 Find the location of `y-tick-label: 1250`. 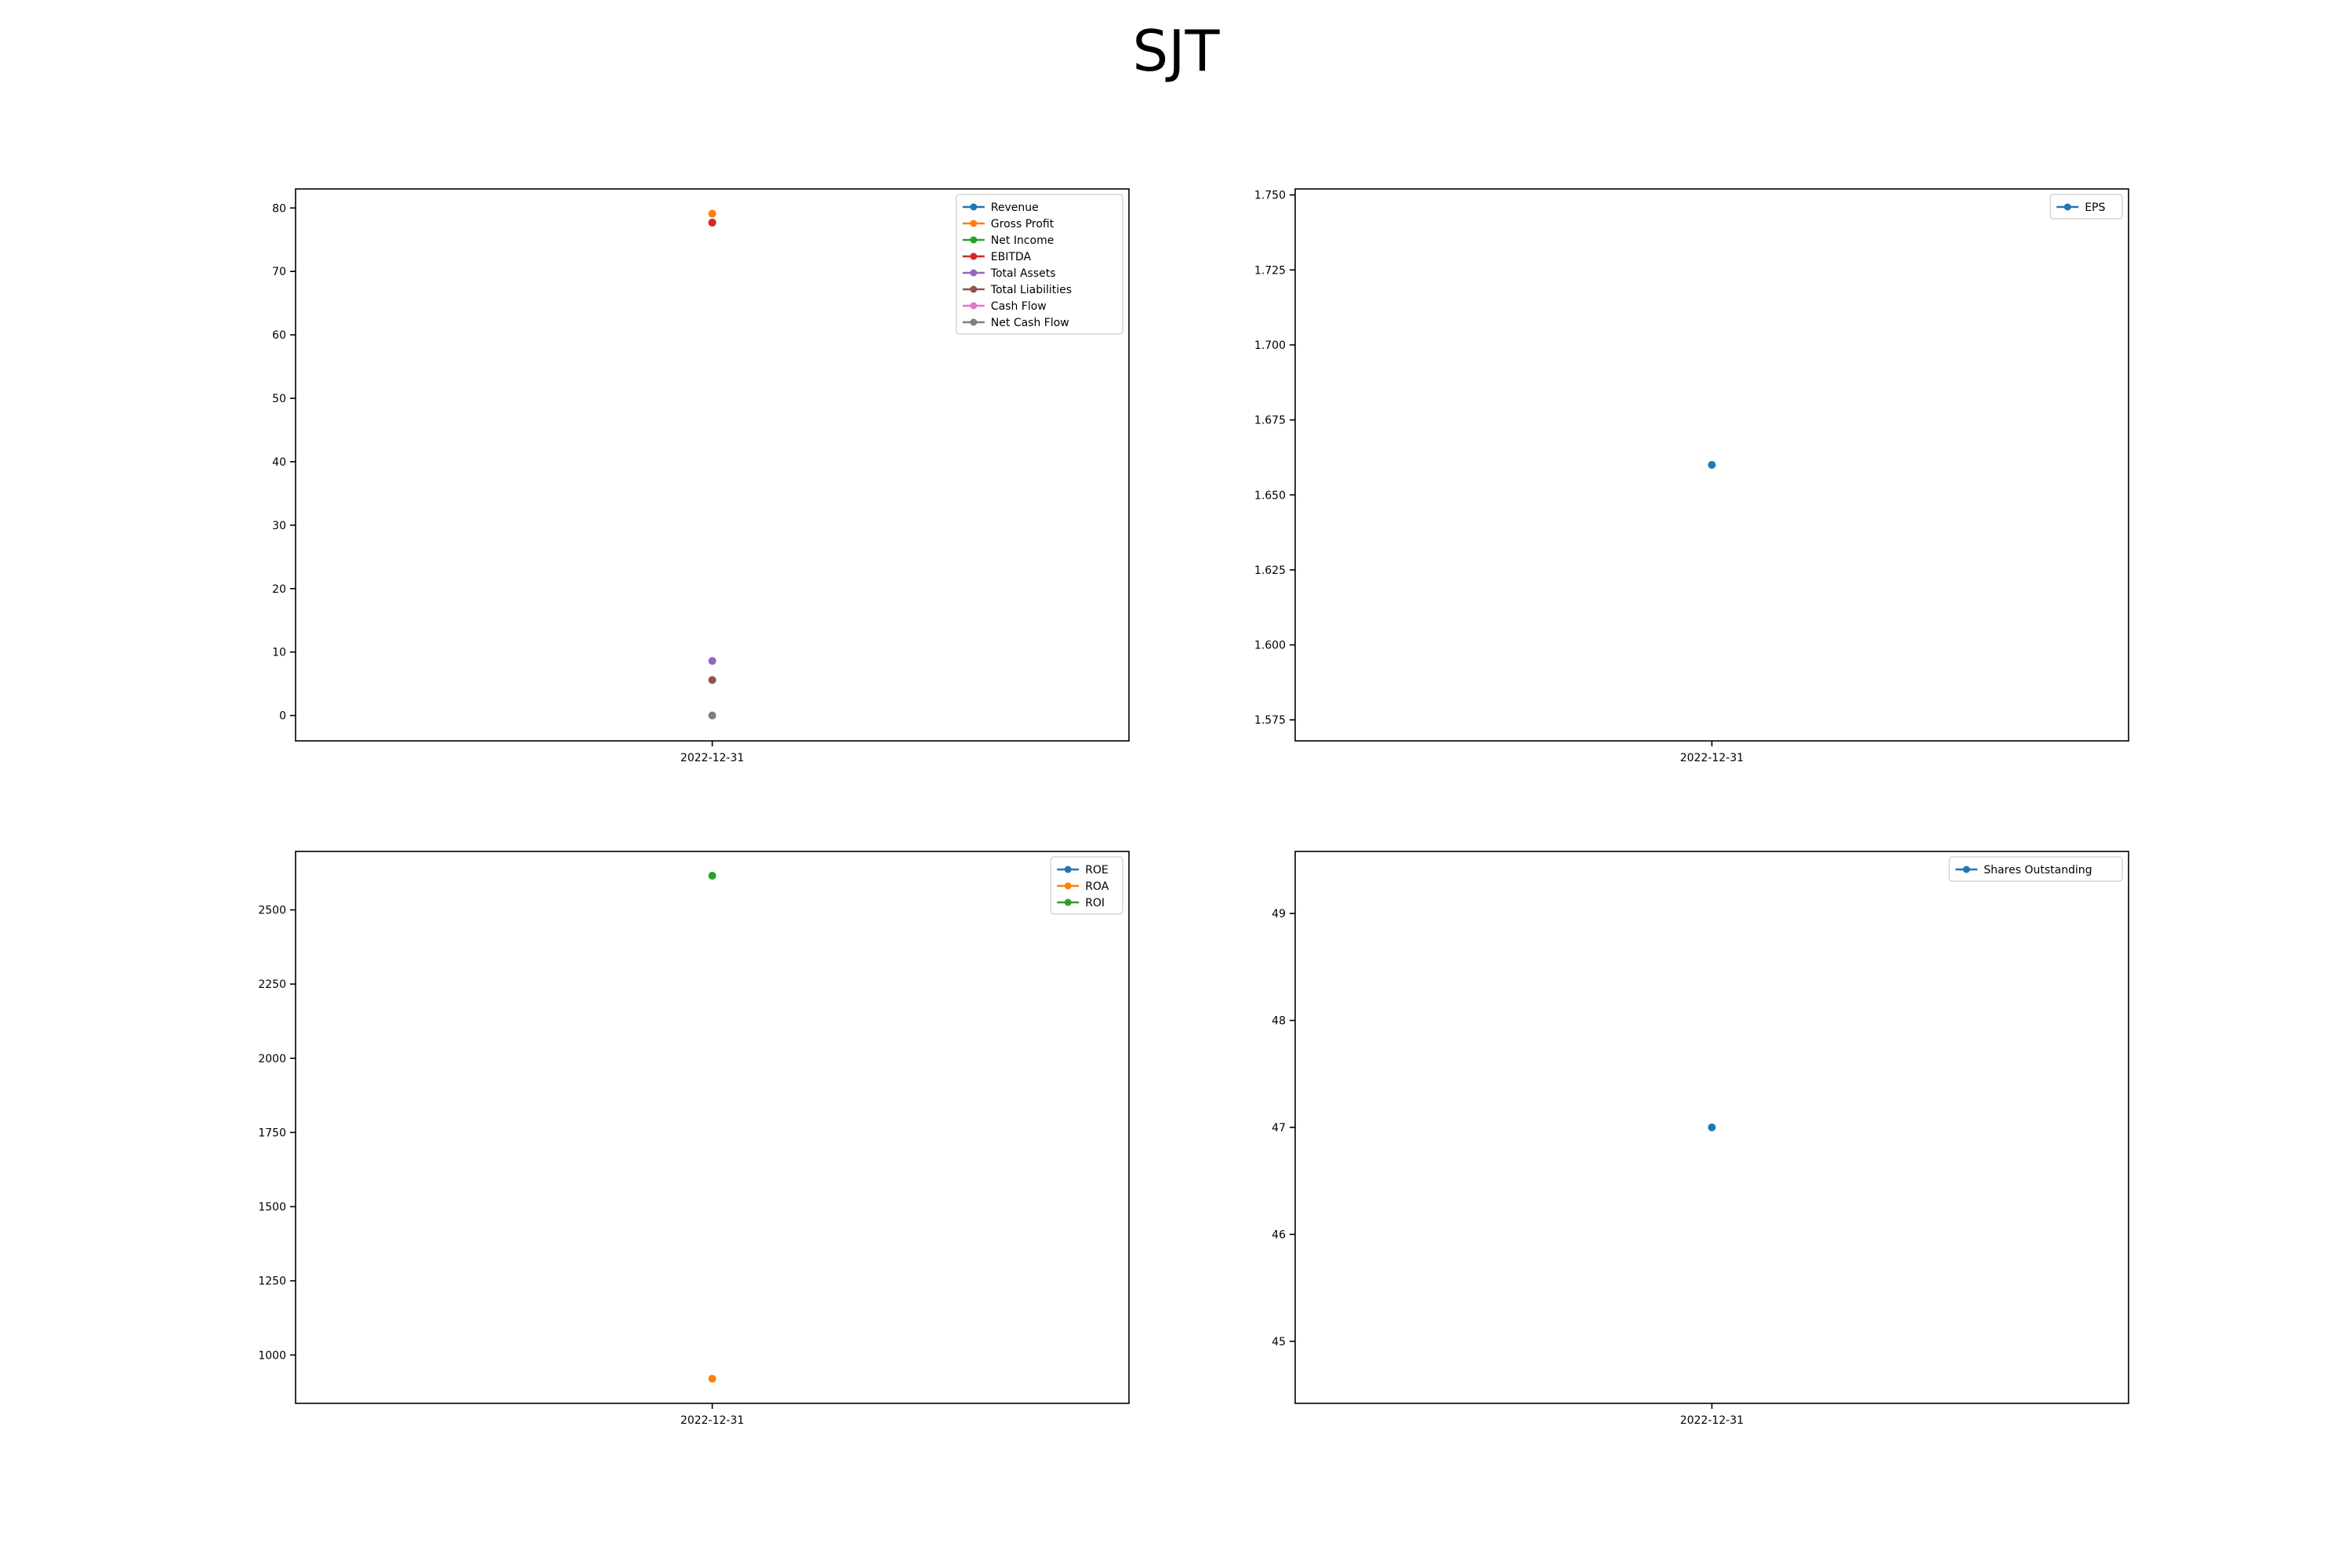

y-tick-label: 1250 is located at coordinates (272, 1282).